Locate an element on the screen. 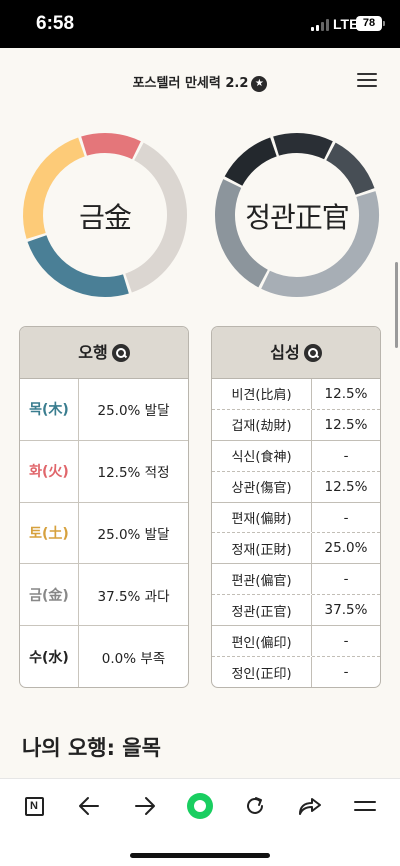 This screenshot has width=400, height=866. sipseong-name: 상관(傷官) is located at coordinates (262, 486).